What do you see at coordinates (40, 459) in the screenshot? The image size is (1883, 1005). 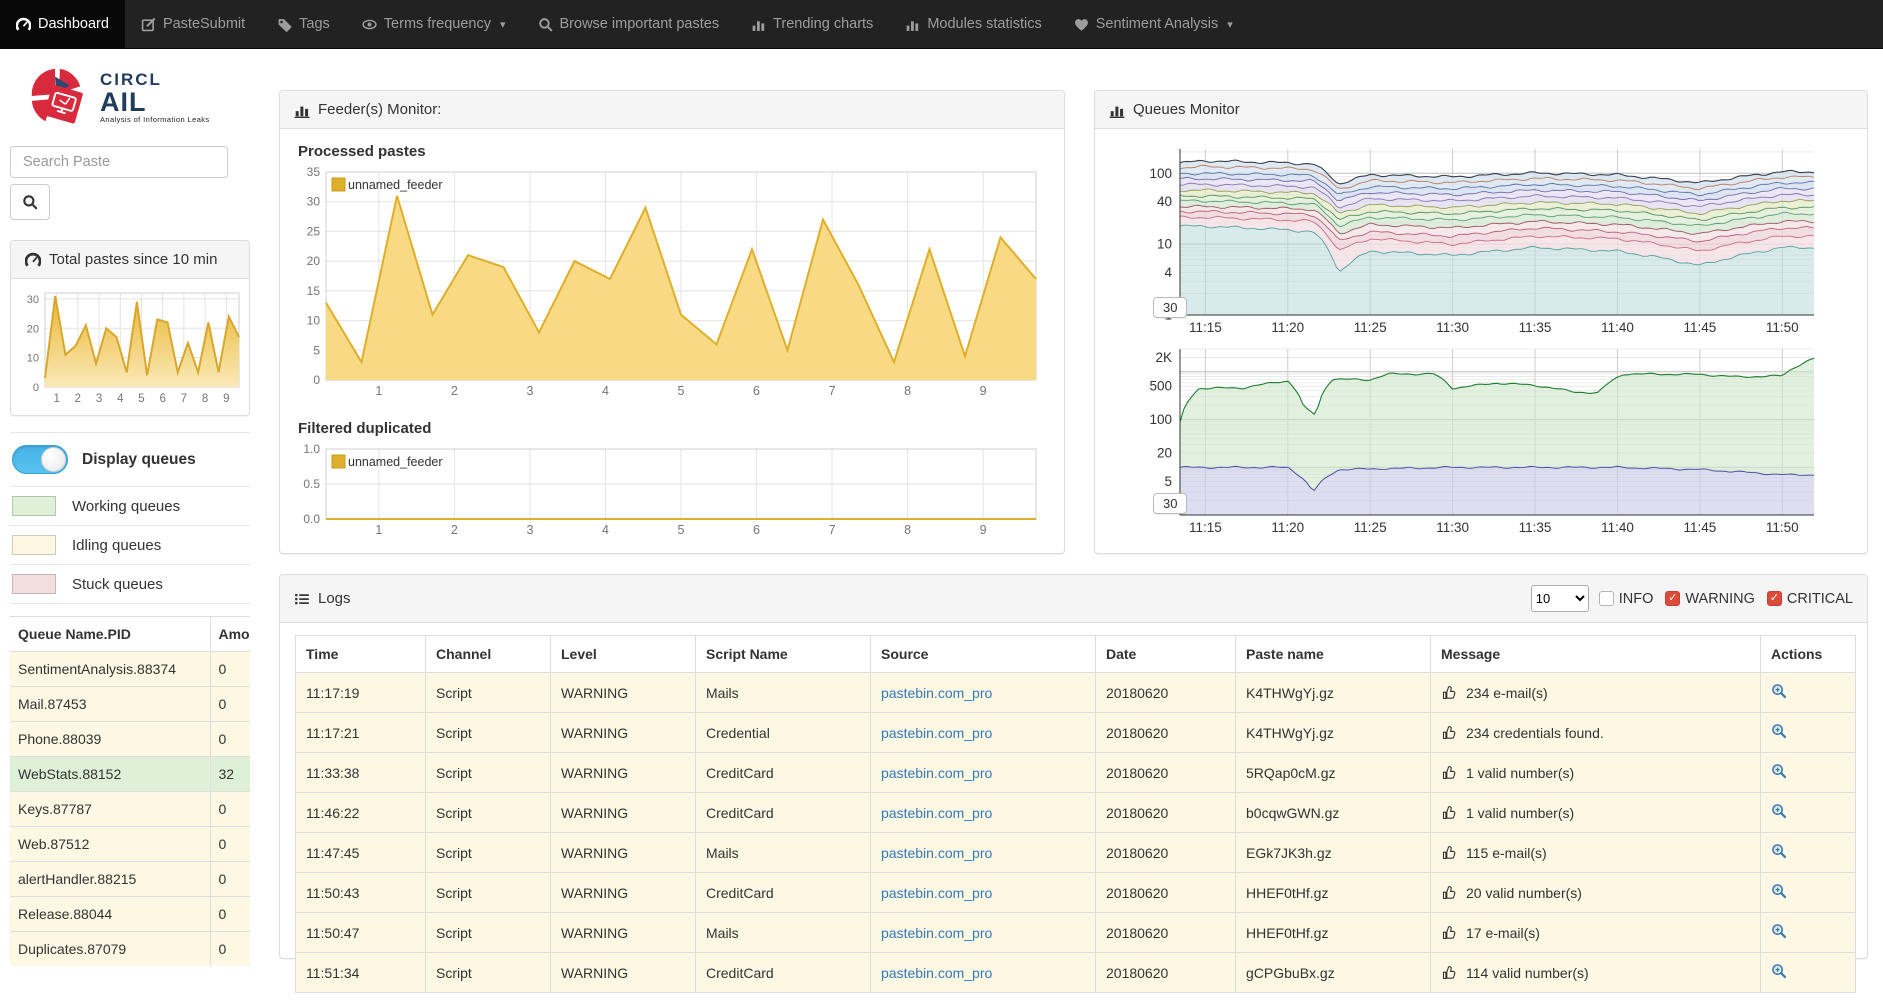 I see `display-queues-toggle` at bounding box center [40, 459].